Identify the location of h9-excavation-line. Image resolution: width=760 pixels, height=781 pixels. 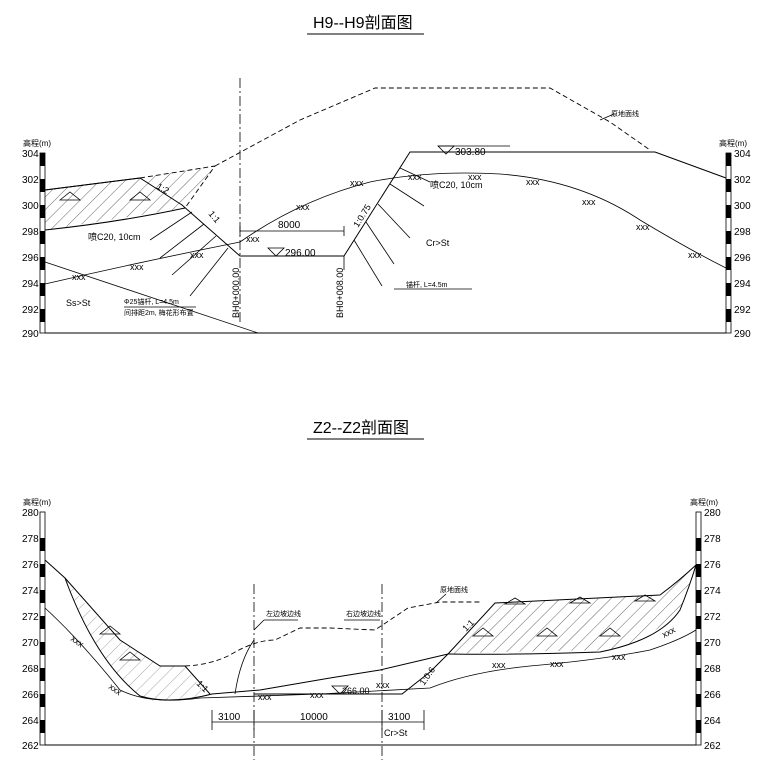
(385, 204).